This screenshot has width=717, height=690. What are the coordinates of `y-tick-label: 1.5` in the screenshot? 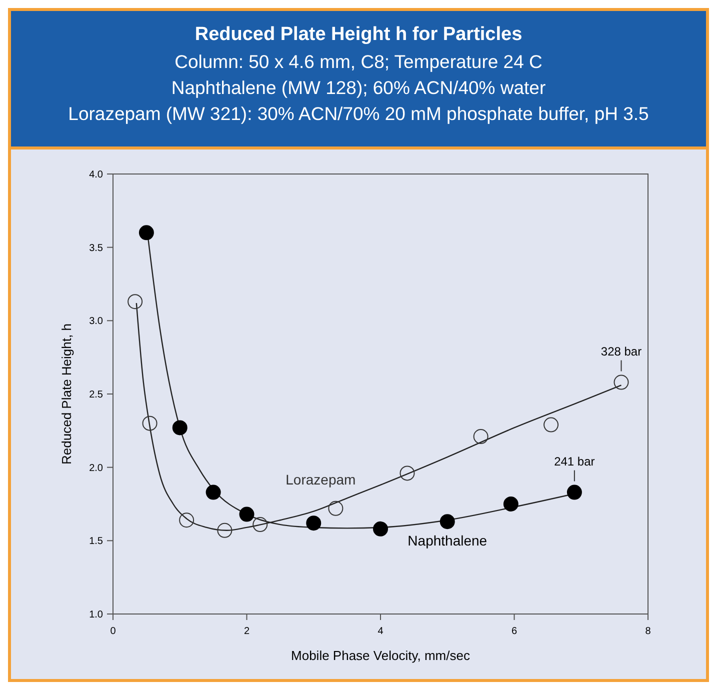 It's located at (96, 542).